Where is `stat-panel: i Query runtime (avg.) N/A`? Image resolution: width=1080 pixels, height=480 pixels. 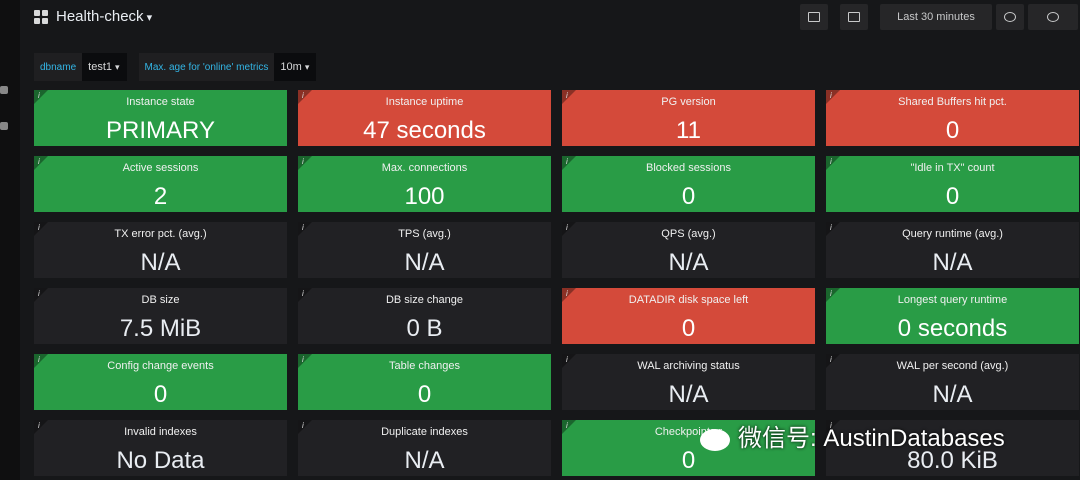
stat-panel: i Query runtime (avg.) N/A is located at coordinates (952, 250).